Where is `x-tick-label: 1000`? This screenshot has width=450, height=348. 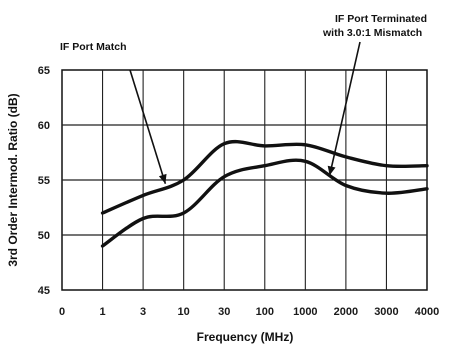
x-tick-label: 1000 is located at coordinates (305, 312).